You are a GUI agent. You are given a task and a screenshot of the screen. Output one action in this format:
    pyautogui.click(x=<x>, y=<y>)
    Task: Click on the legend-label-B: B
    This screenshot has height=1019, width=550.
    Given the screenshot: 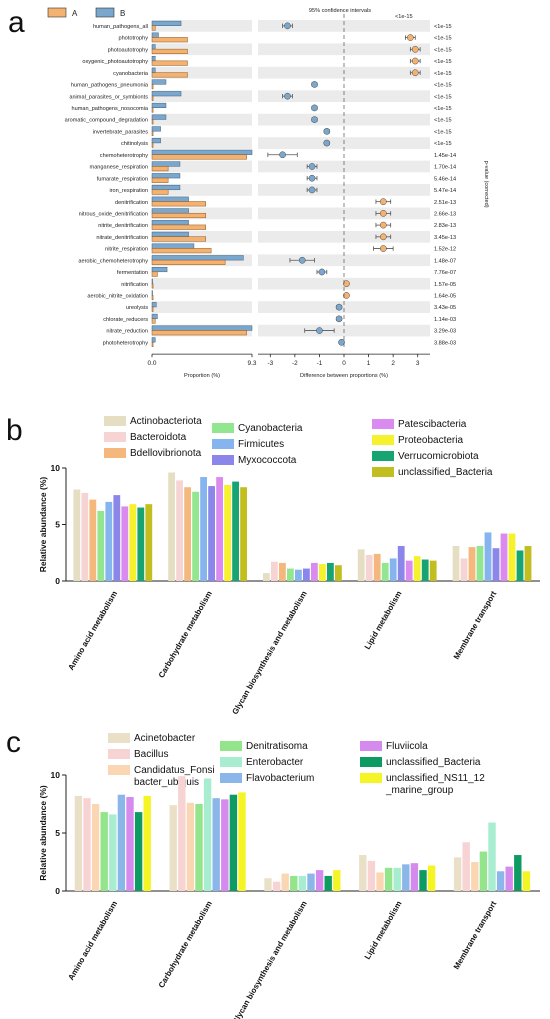 What is the action you would take?
    pyautogui.click(x=122, y=13)
    